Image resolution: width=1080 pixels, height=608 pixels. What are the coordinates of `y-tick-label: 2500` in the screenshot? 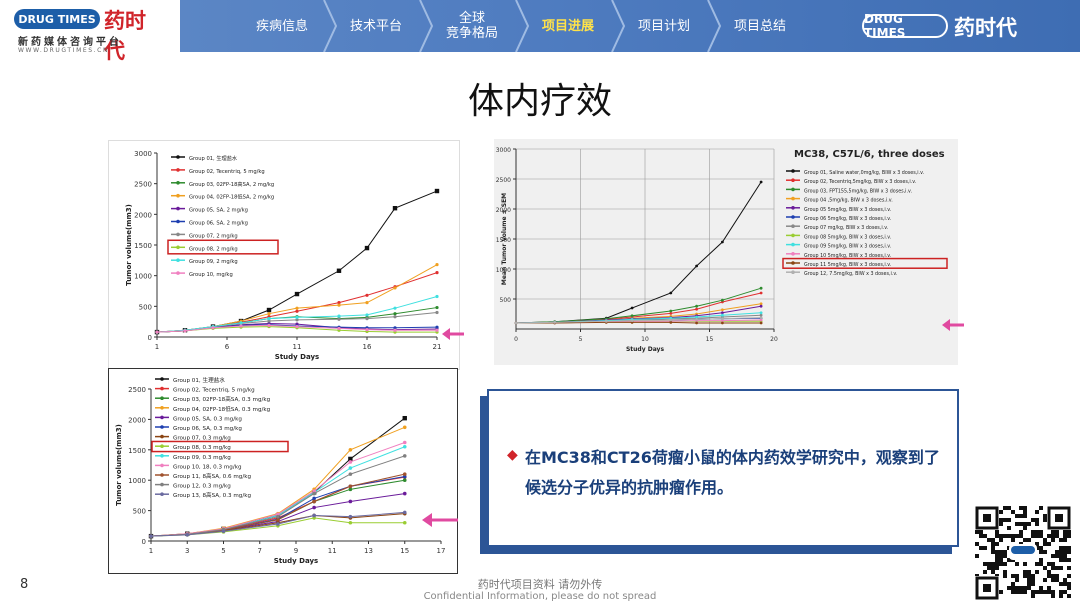 It's located at (137, 390).